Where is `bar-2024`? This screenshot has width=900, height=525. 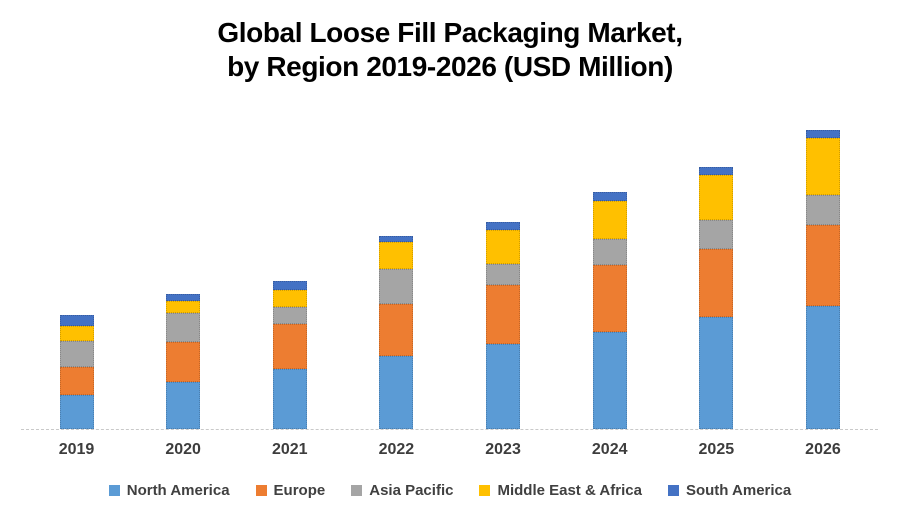 bar-2024 is located at coordinates (609, 310).